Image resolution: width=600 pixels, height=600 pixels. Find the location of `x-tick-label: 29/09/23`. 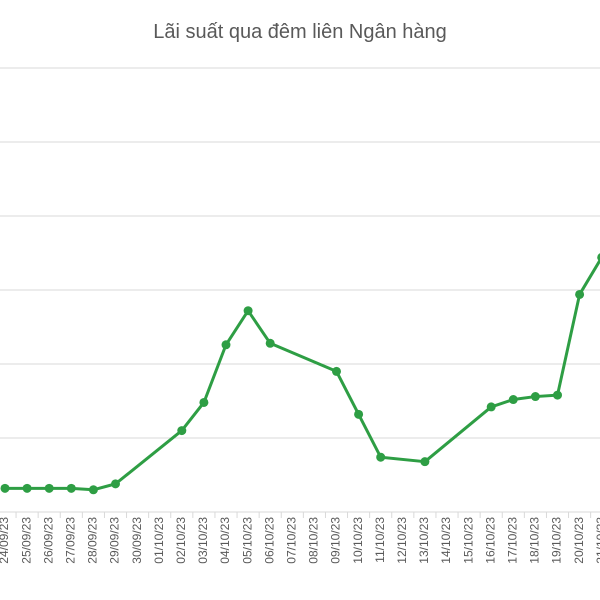

x-tick-label: 29/09/23 is located at coordinates (115, 540).